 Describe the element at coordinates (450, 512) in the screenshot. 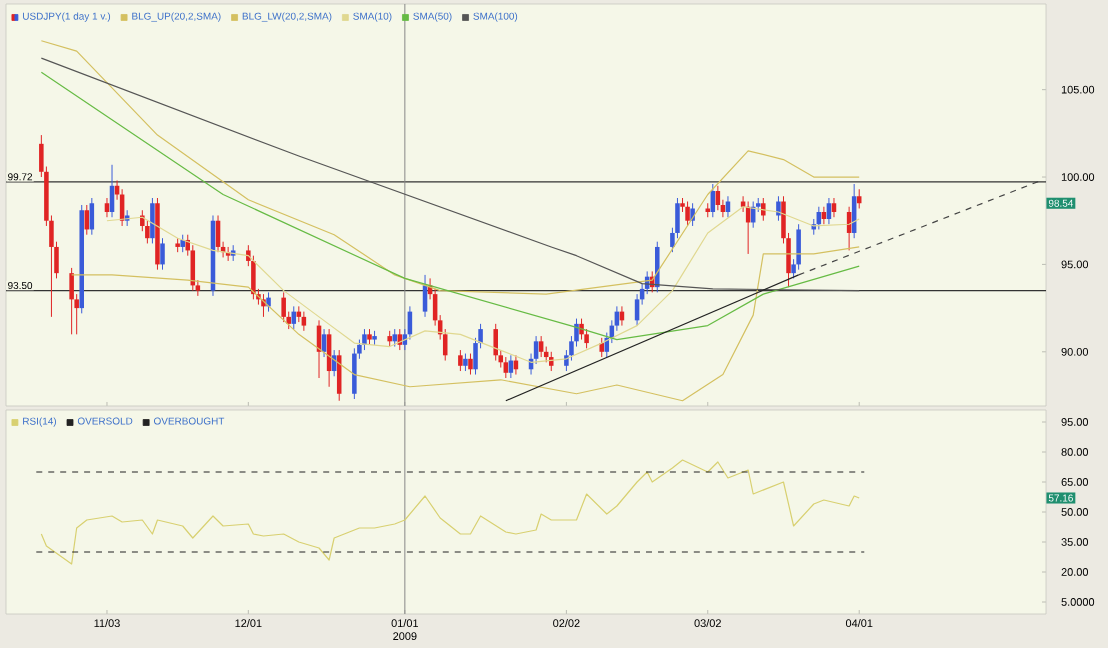

I see `line-series` at that location.